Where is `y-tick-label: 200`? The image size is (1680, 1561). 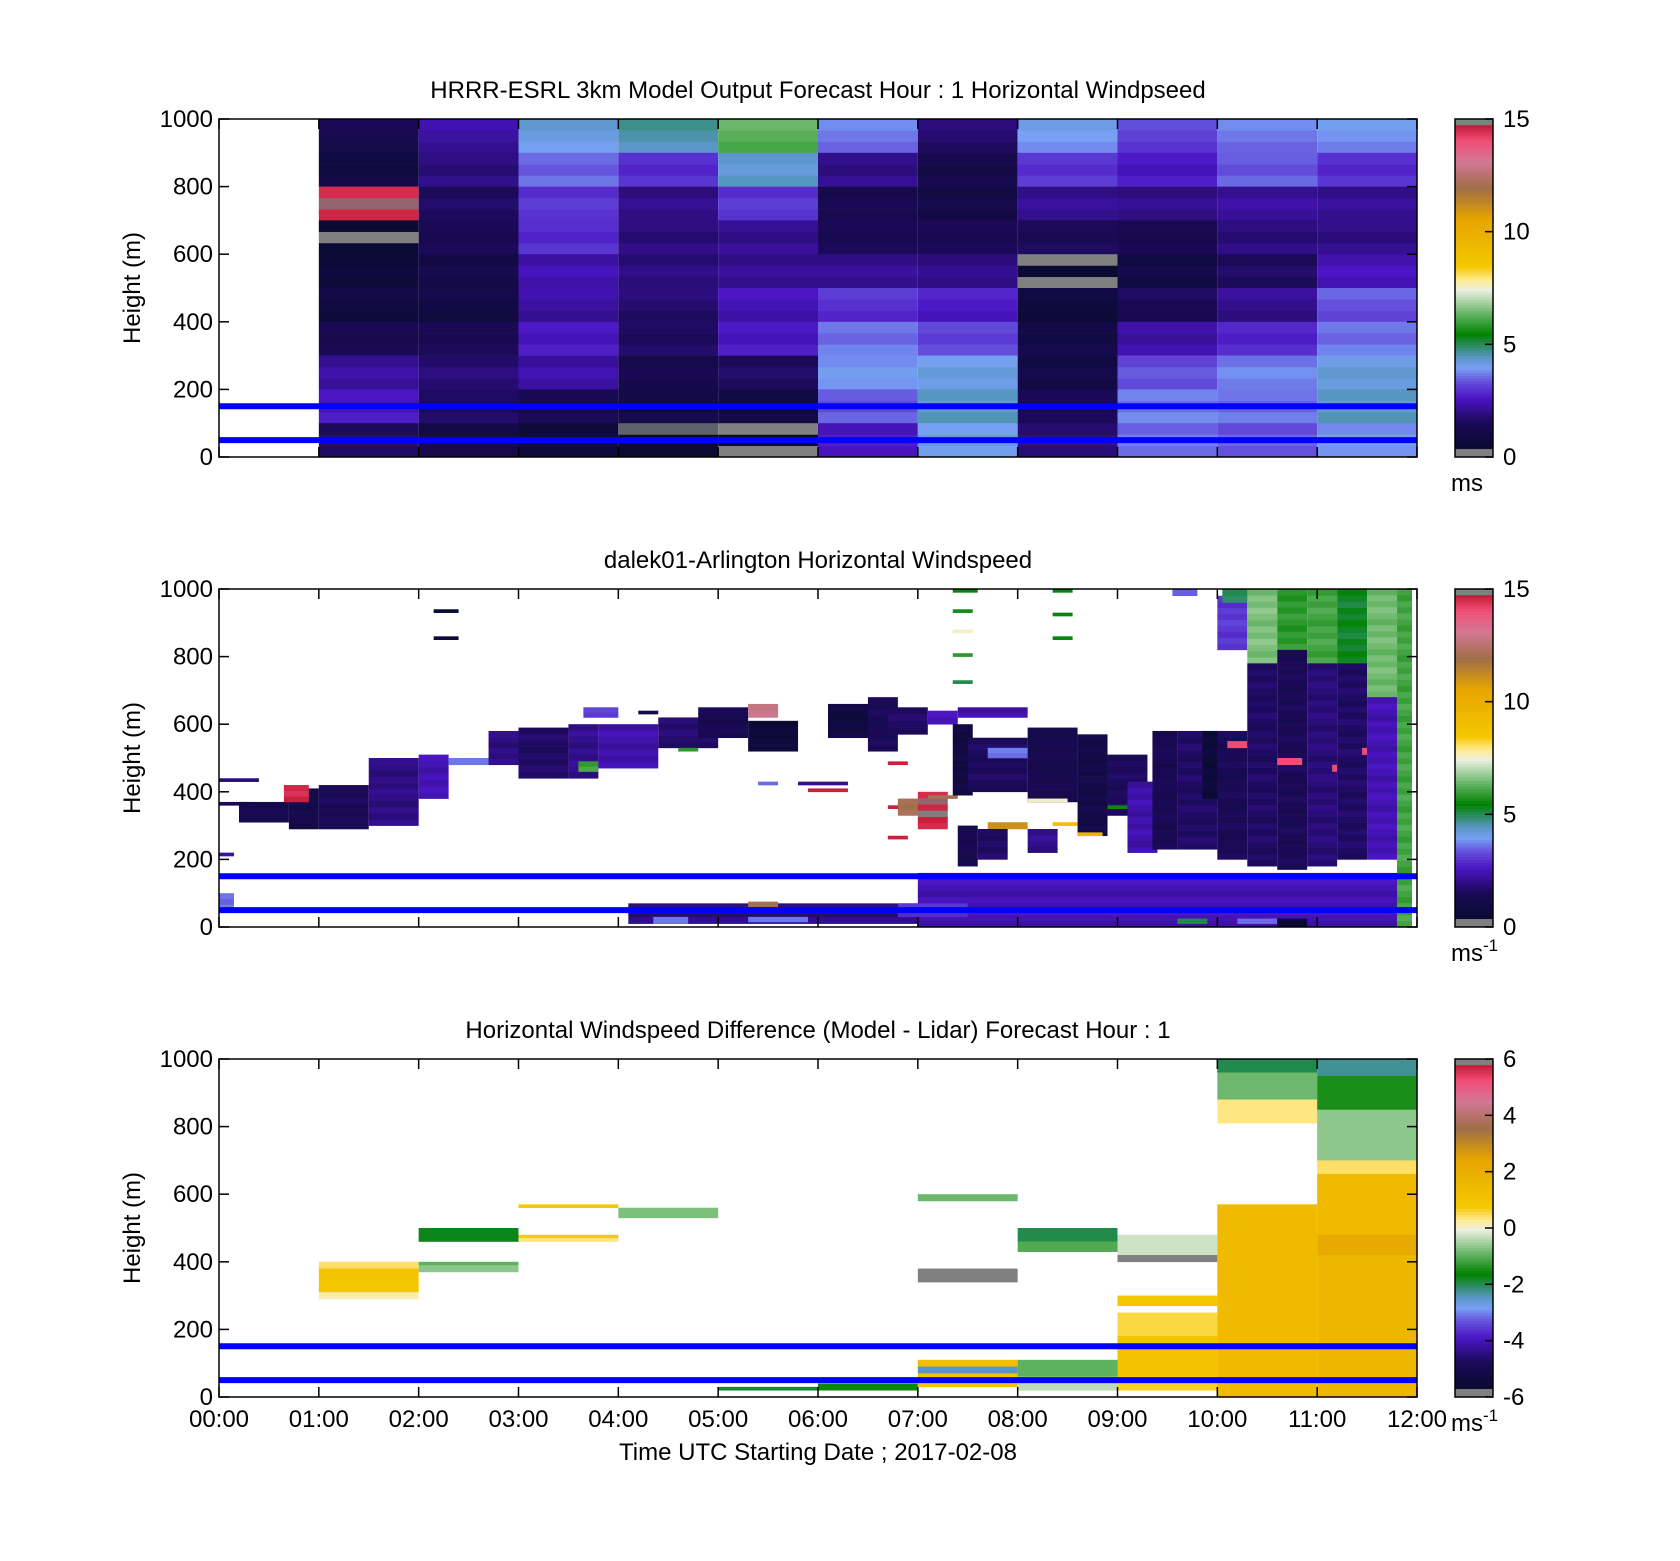
y-tick-label: 200 is located at coordinates (193, 1329).